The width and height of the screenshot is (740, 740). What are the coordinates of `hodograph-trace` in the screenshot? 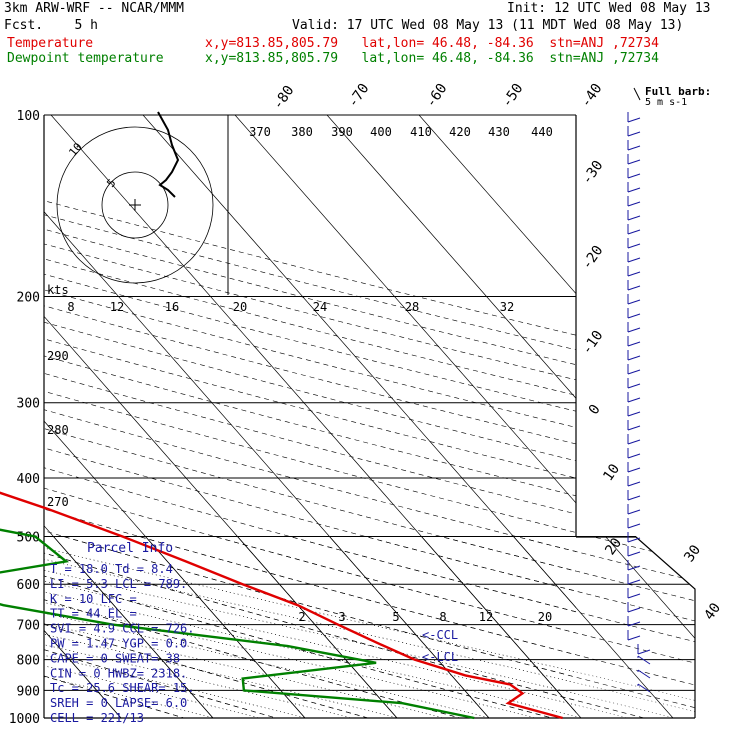 It's located at (168, 154).